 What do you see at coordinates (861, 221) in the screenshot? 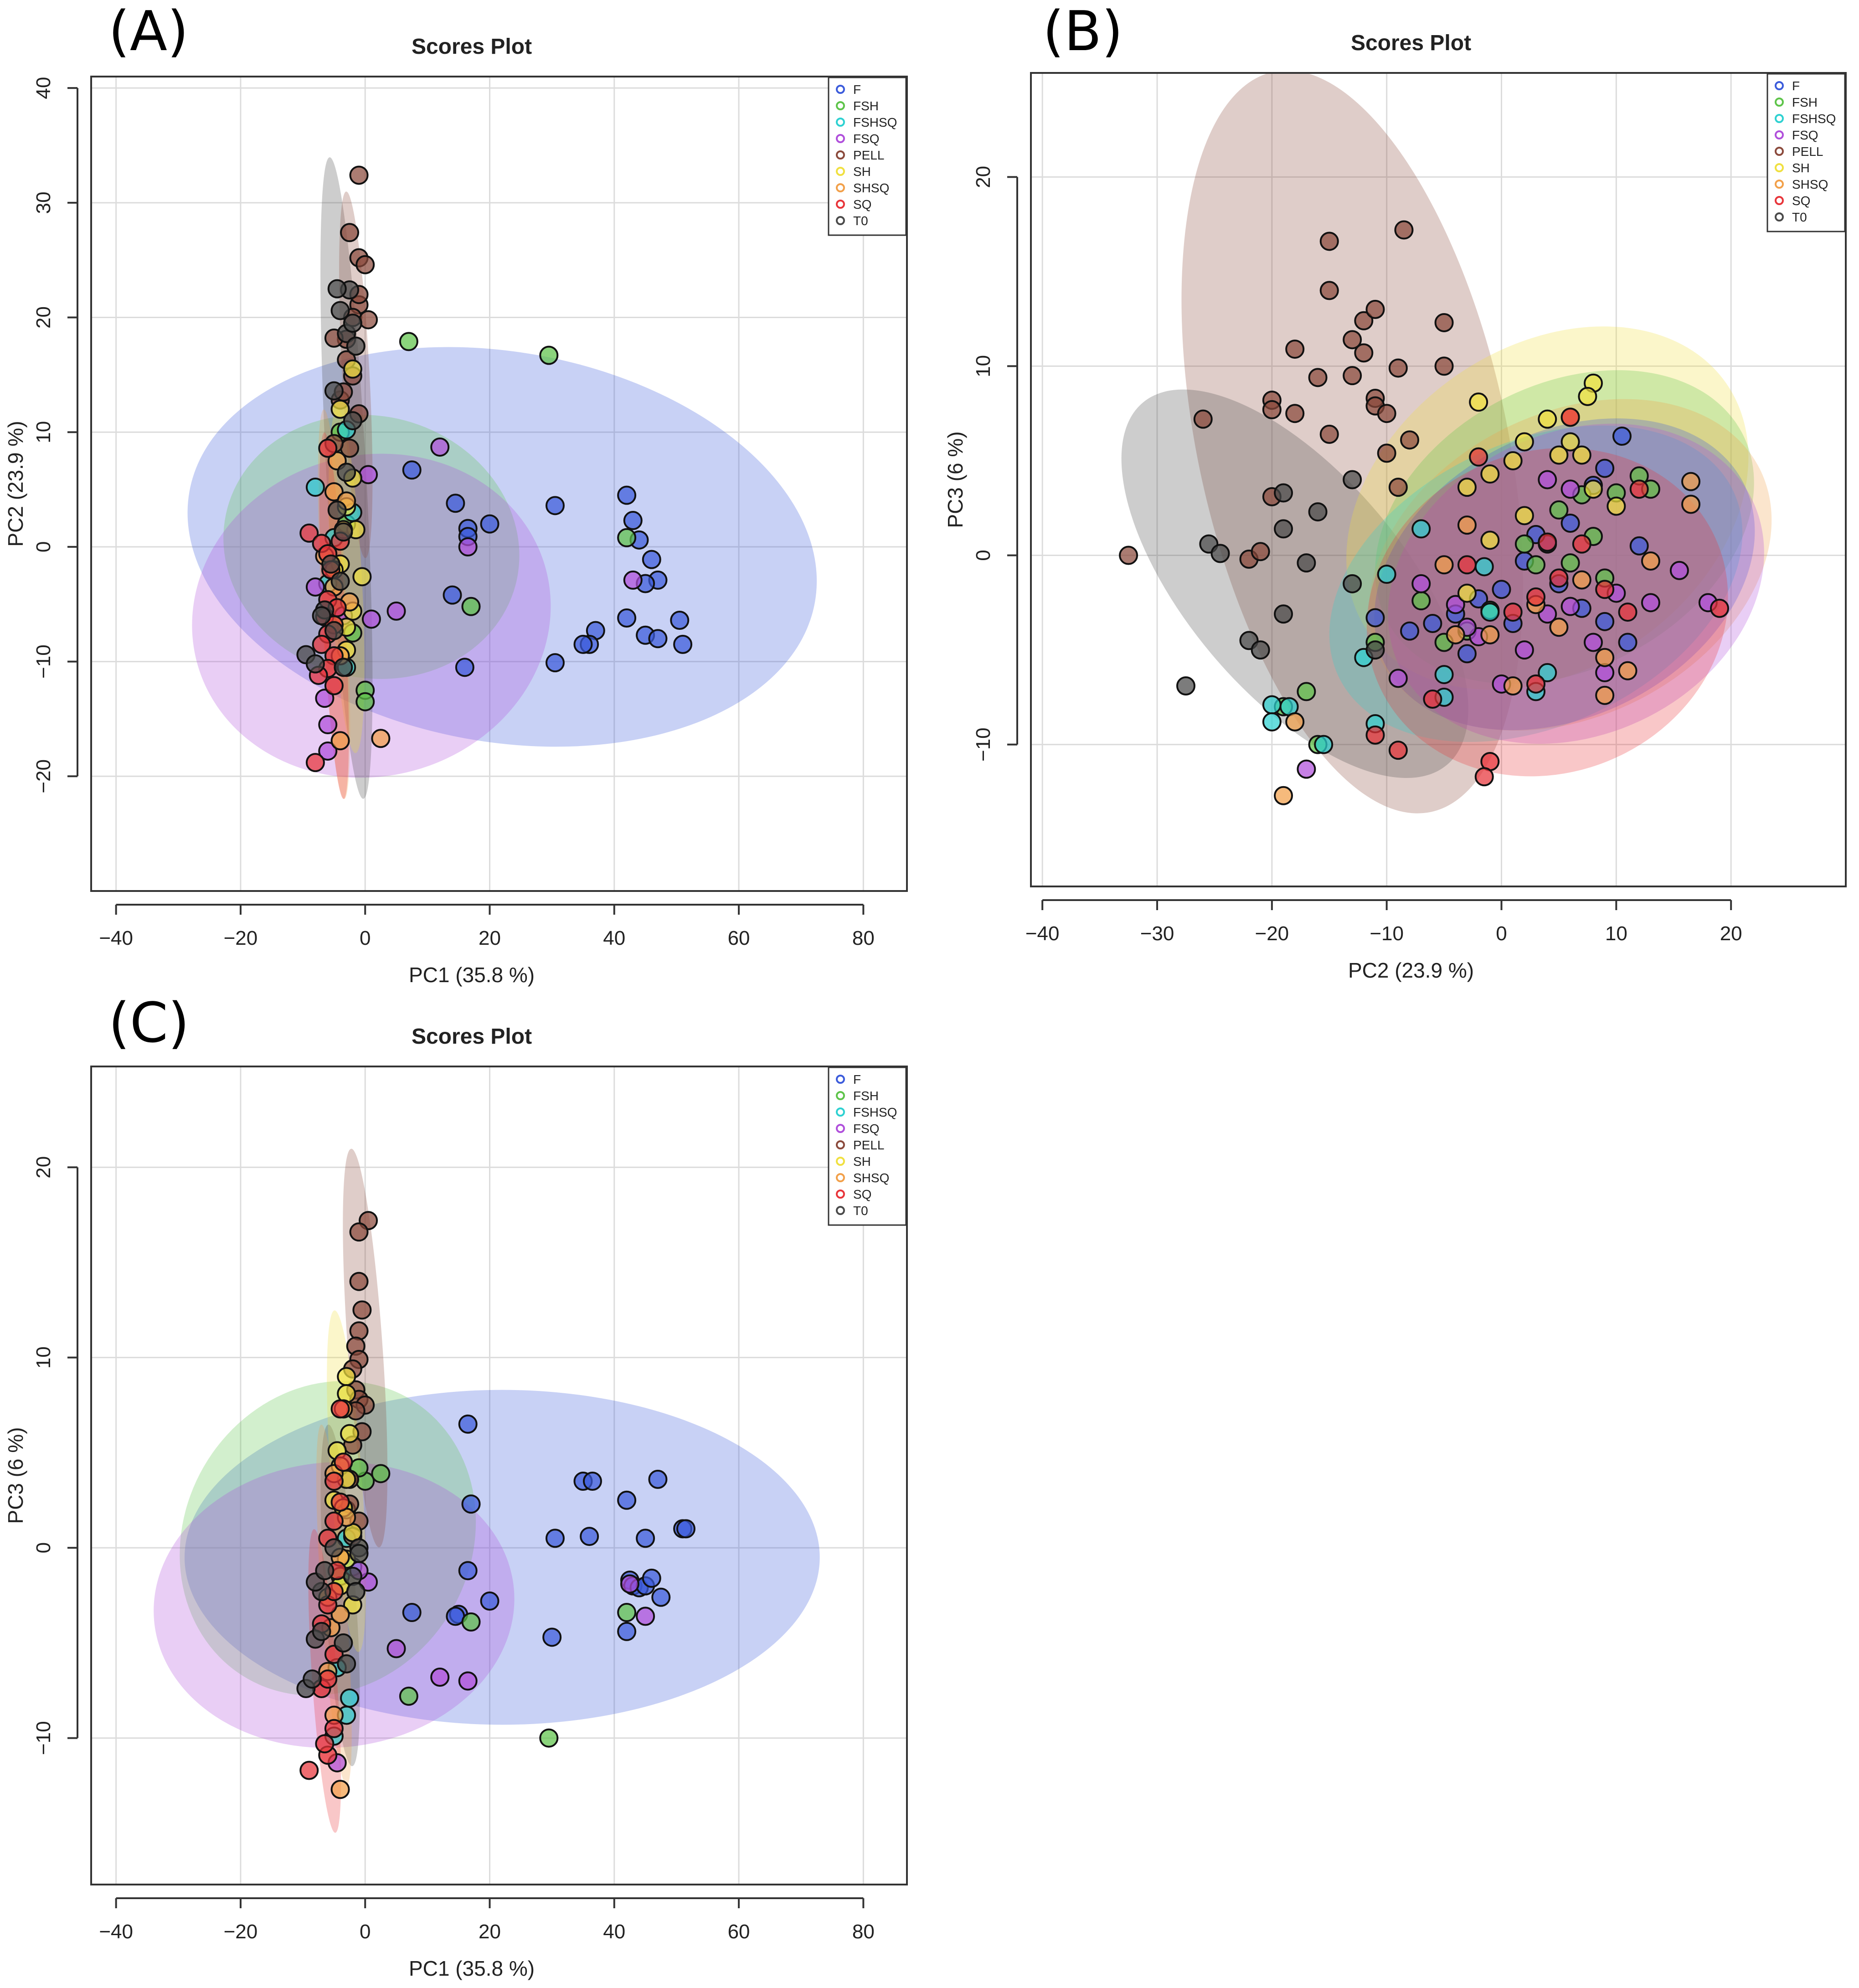
I see `legend-label-t0: T0` at bounding box center [861, 221].